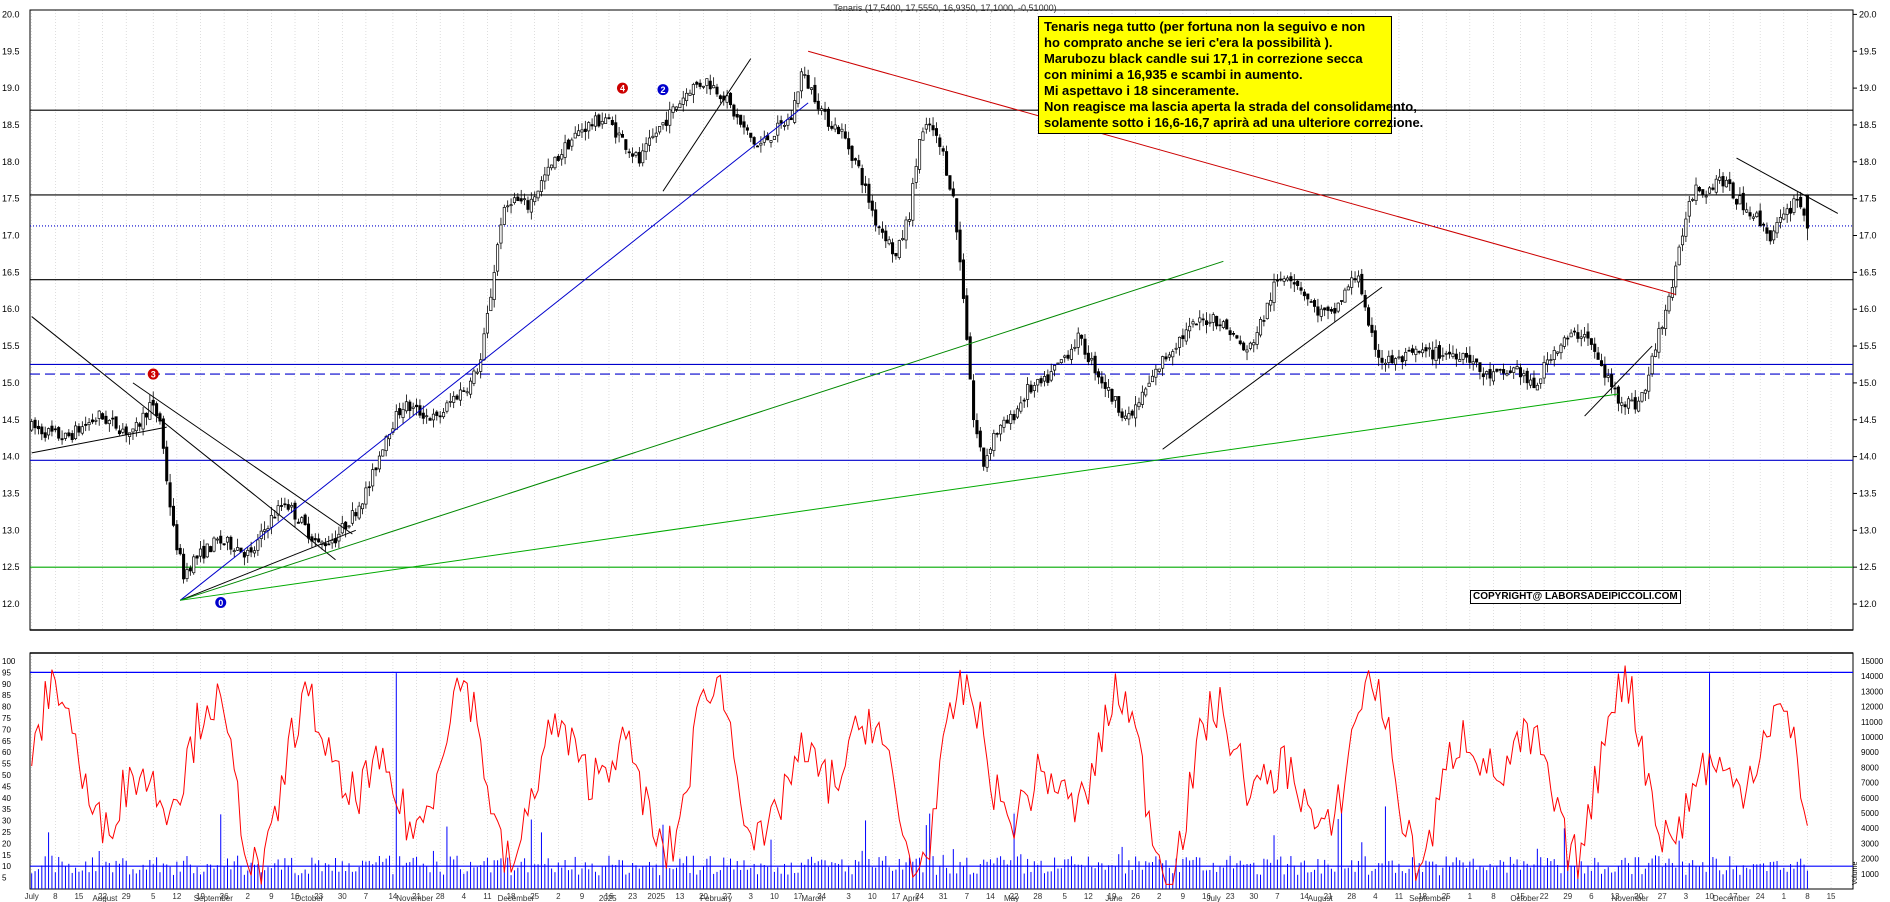 The image size is (1890, 902). What do you see at coordinates (176, 896) in the screenshot?
I see `x-tick-label: 12` at bounding box center [176, 896].